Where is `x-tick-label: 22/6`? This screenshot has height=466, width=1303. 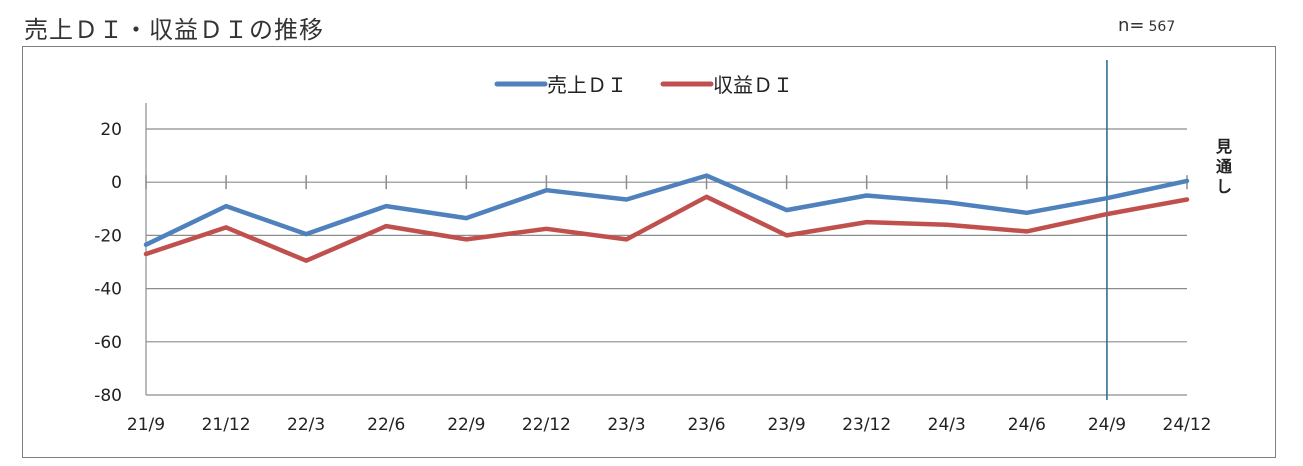
x-tick-label: 22/6 is located at coordinates (386, 425).